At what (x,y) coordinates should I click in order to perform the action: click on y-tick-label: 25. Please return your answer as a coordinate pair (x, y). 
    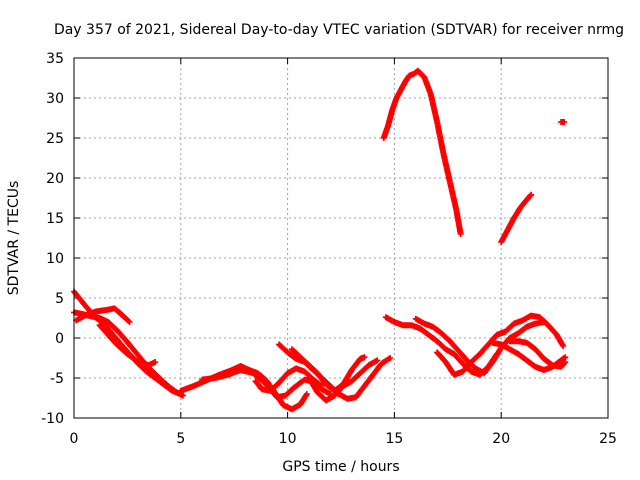
    Looking at the image, I should click on (55, 139).